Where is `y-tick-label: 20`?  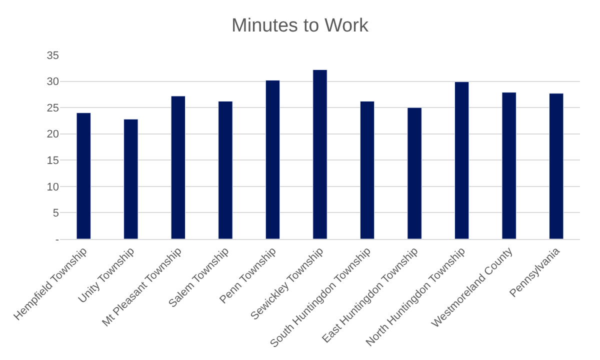 y-tick-label: 20 is located at coordinates (52, 134).